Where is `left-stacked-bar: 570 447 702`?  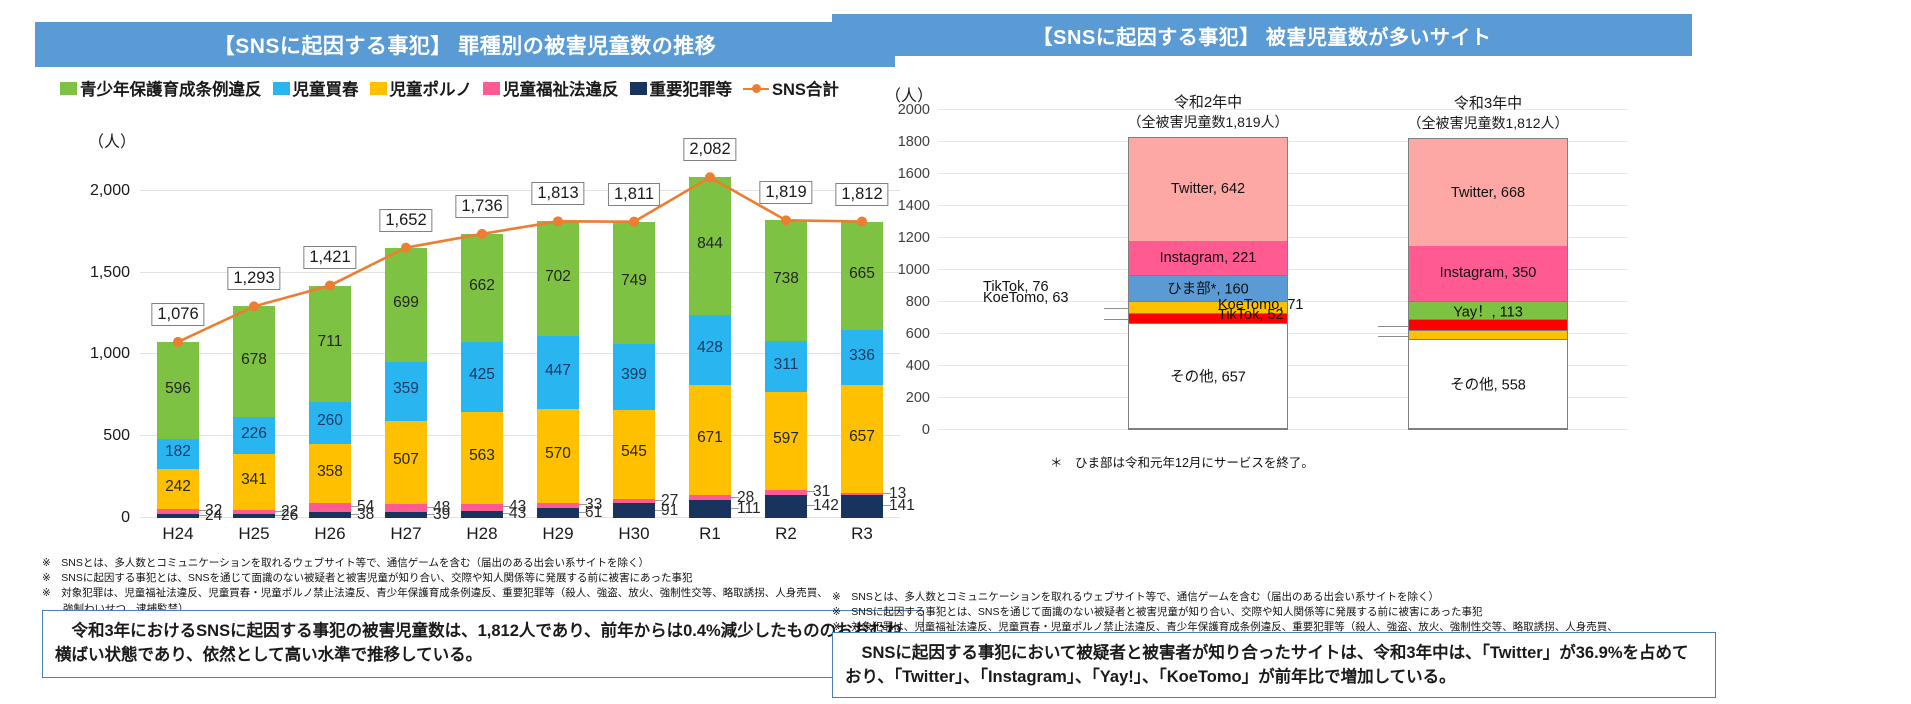 left-stacked-bar: 570 447 702 is located at coordinates (558, 369).